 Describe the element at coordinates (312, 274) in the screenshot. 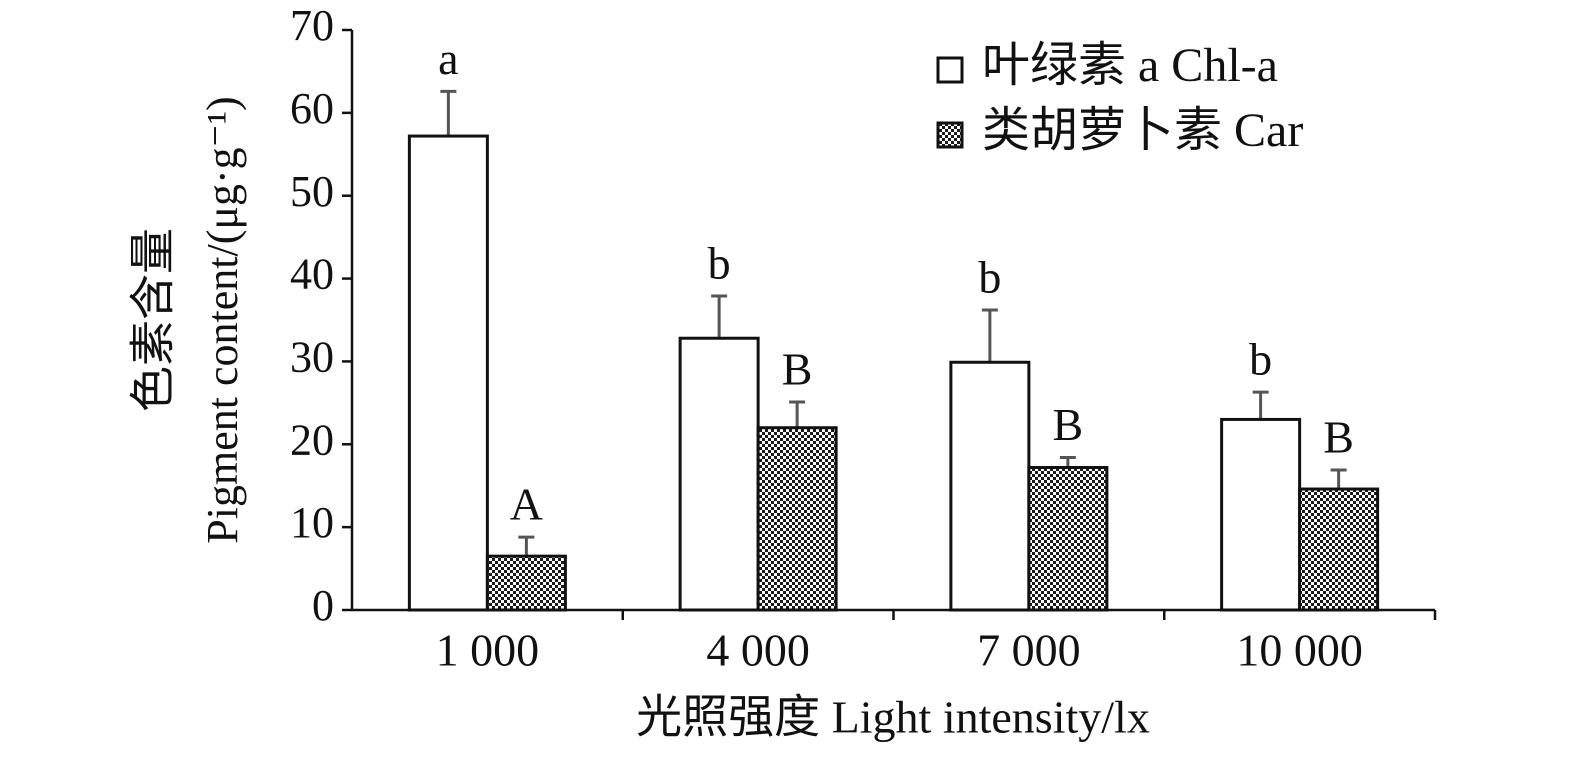

I see `y-tick-label: 40` at that location.